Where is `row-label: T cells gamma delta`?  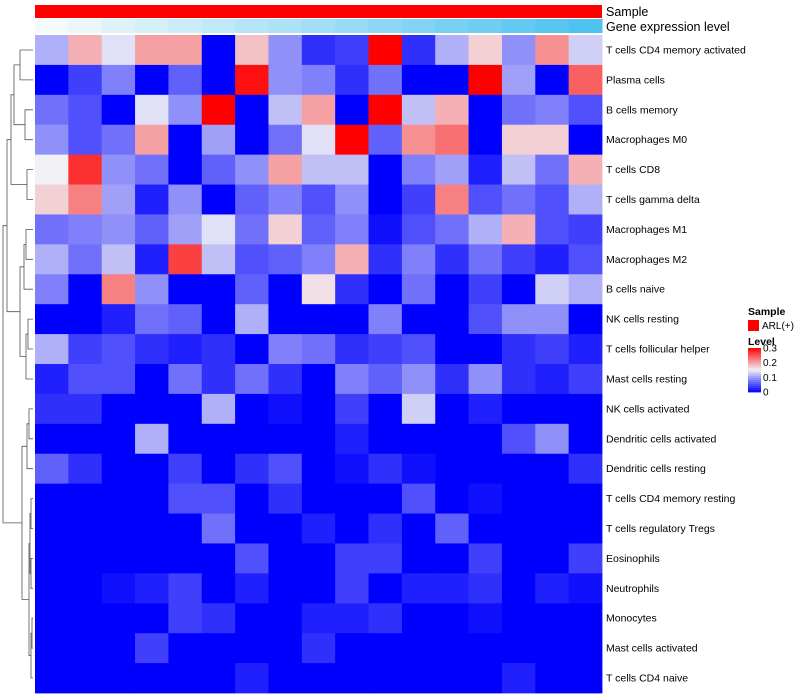
row-label: T cells gamma delta is located at coordinates (653, 200).